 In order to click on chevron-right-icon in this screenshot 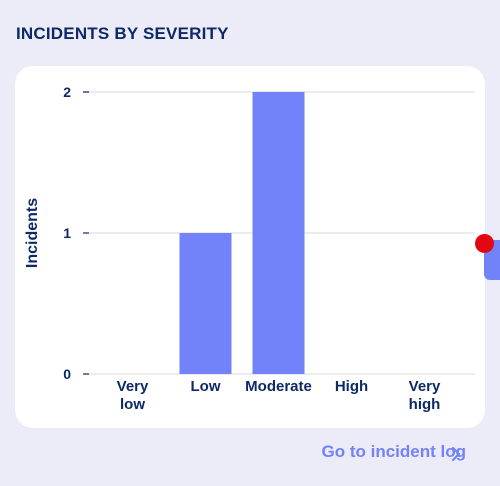, I will do `click(456, 454)`.